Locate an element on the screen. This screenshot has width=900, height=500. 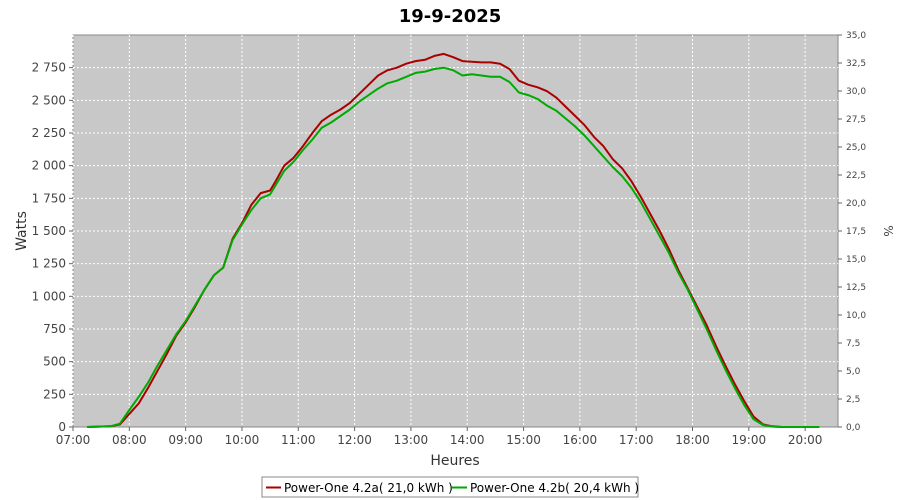
legend-item-a: Power-One 4.2a( 21,0 kWh ) is located at coordinates (368, 488).